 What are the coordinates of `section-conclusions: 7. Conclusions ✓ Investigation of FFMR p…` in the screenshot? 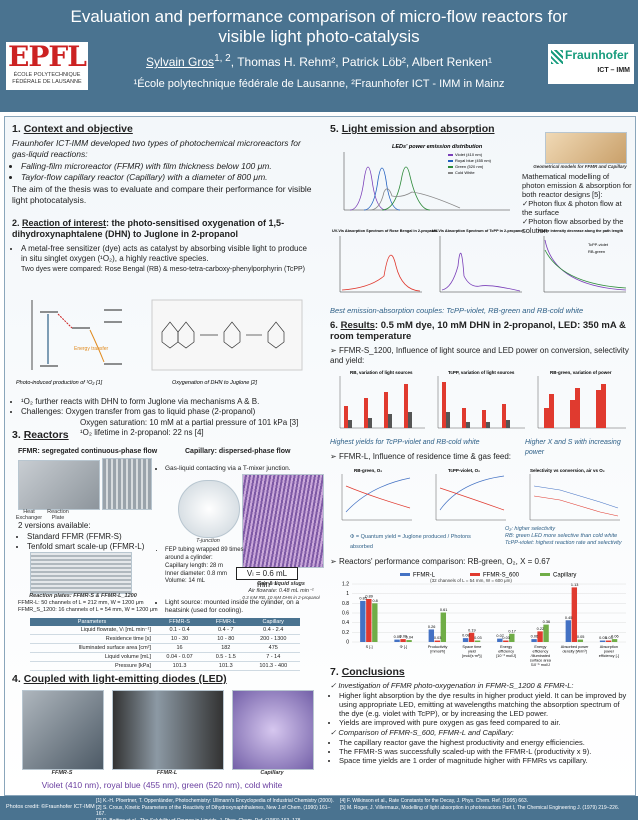 It's located at (480, 717).